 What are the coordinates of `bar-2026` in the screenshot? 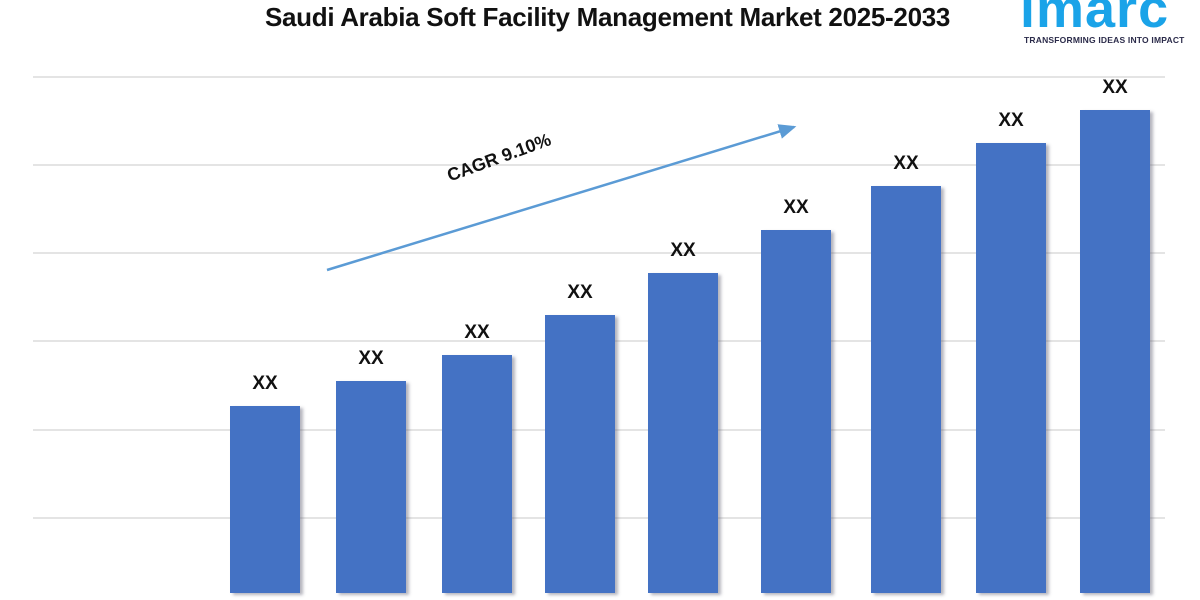 It's located at (371, 487).